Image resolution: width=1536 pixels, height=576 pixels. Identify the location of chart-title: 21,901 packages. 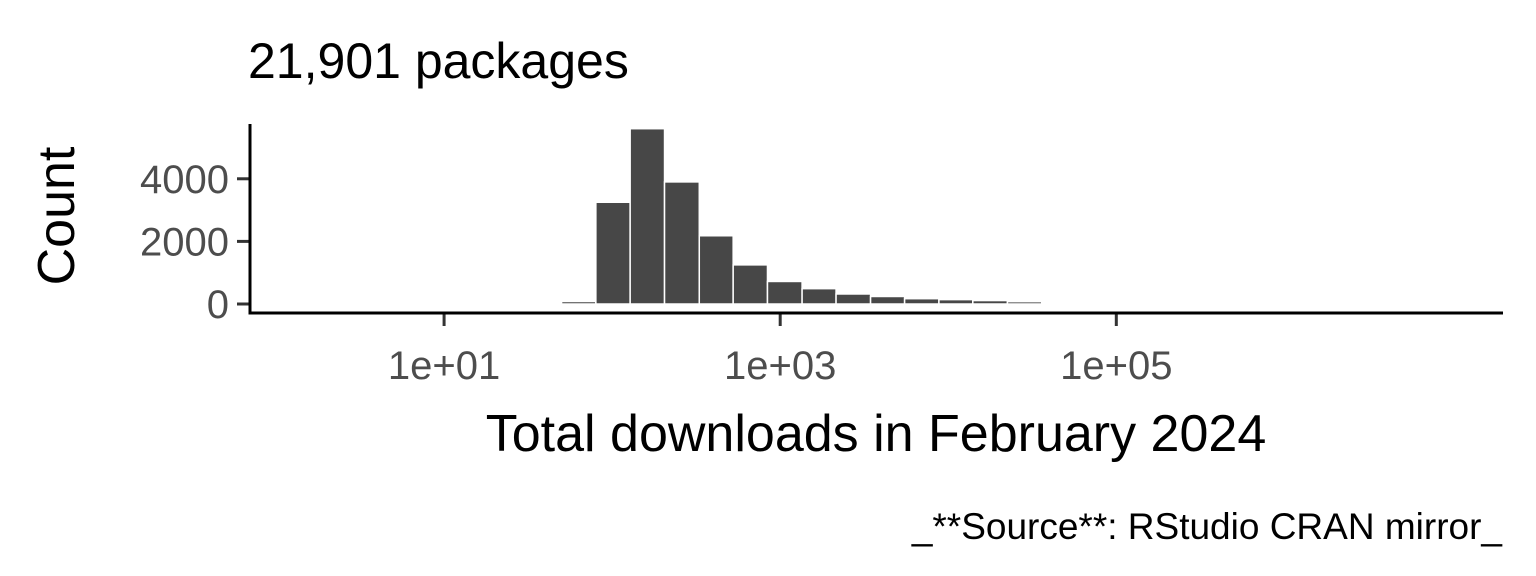
(438, 61).